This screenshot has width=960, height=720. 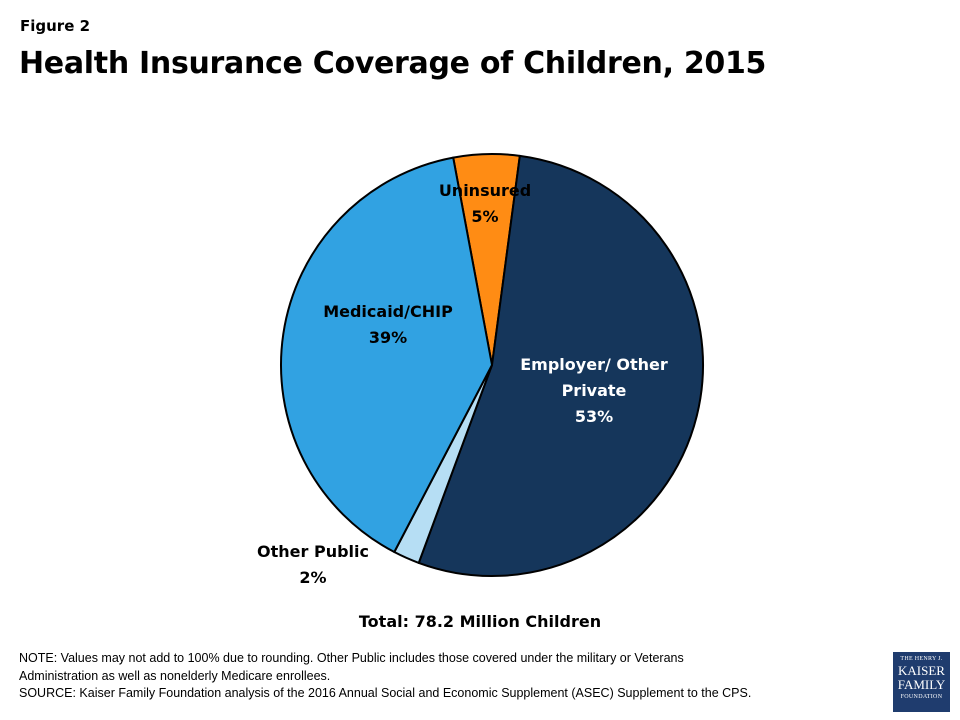 What do you see at coordinates (388, 311) in the screenshot?
I see `slice-name: Medicaid/CHIP` at bounding box center [388, 311].